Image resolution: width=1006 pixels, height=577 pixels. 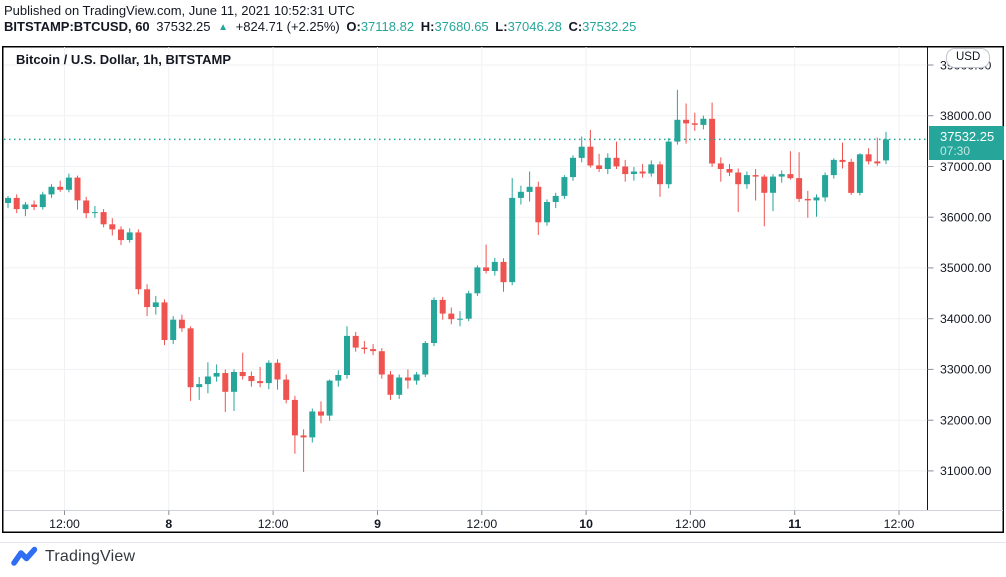 What do you see at coordinates (609, 26) in the screenshot?
I see `close-value: 37532.25` at bounding box center [609, 26].